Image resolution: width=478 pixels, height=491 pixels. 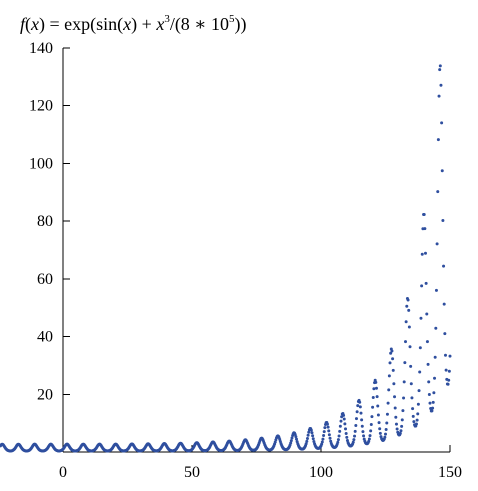 I want to click on title-cube-exponent: 3, so click(x=167, y=19).